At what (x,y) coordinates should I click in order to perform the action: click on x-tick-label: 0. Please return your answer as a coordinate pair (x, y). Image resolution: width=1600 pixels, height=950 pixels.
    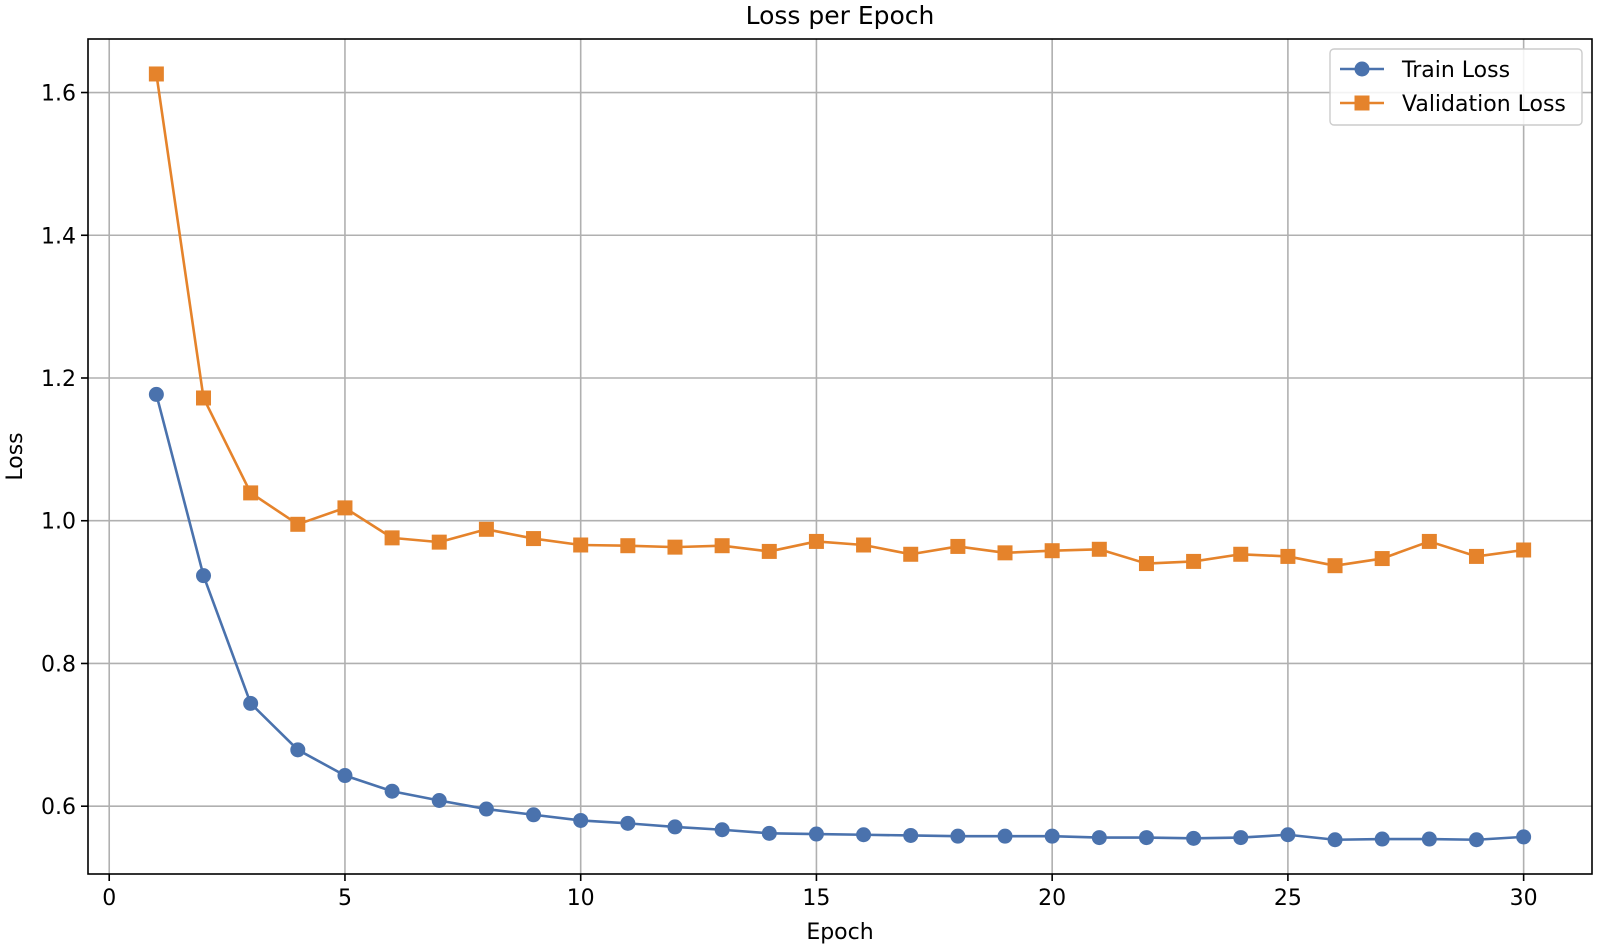
    Looking at the image, I should click on (109, 898).